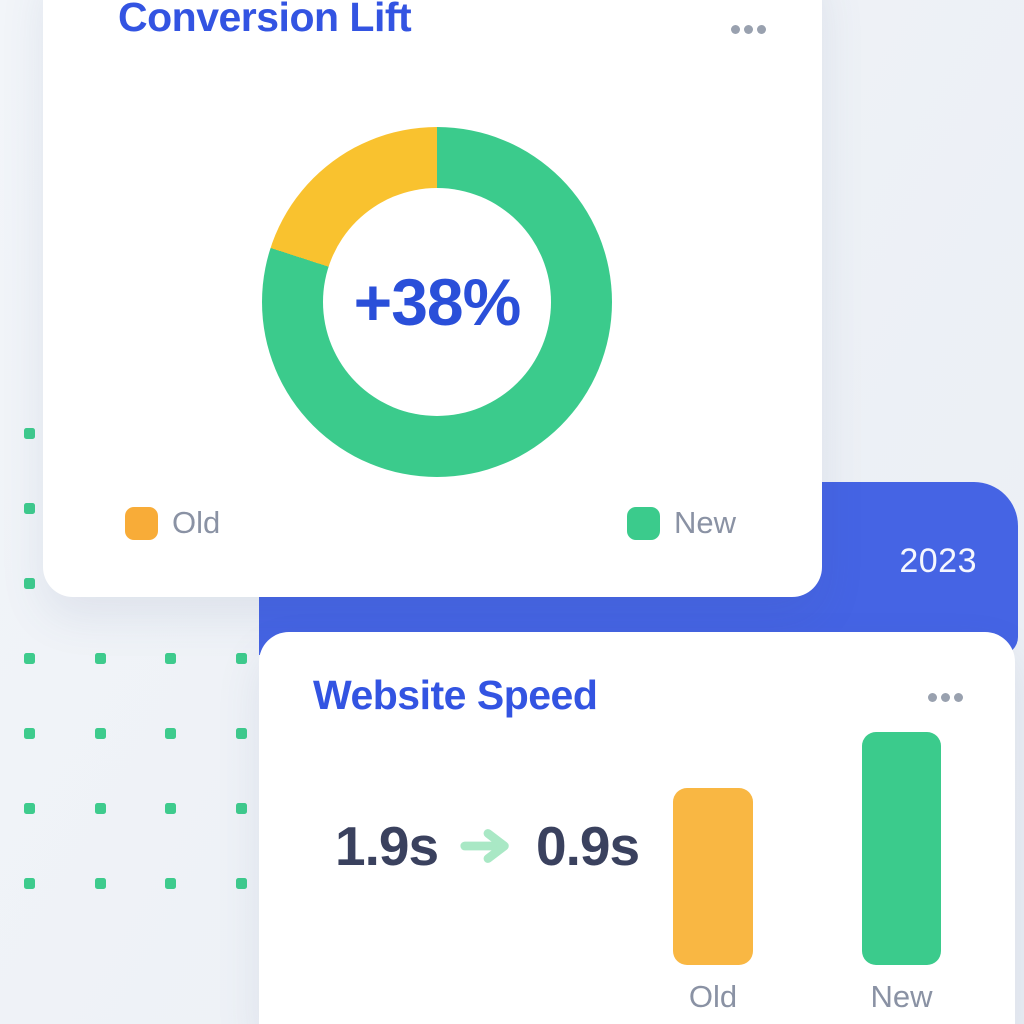 The width and height of the screenshot is (1024, 1024). I want to click on legend-item-new: New, so click(681, 523).